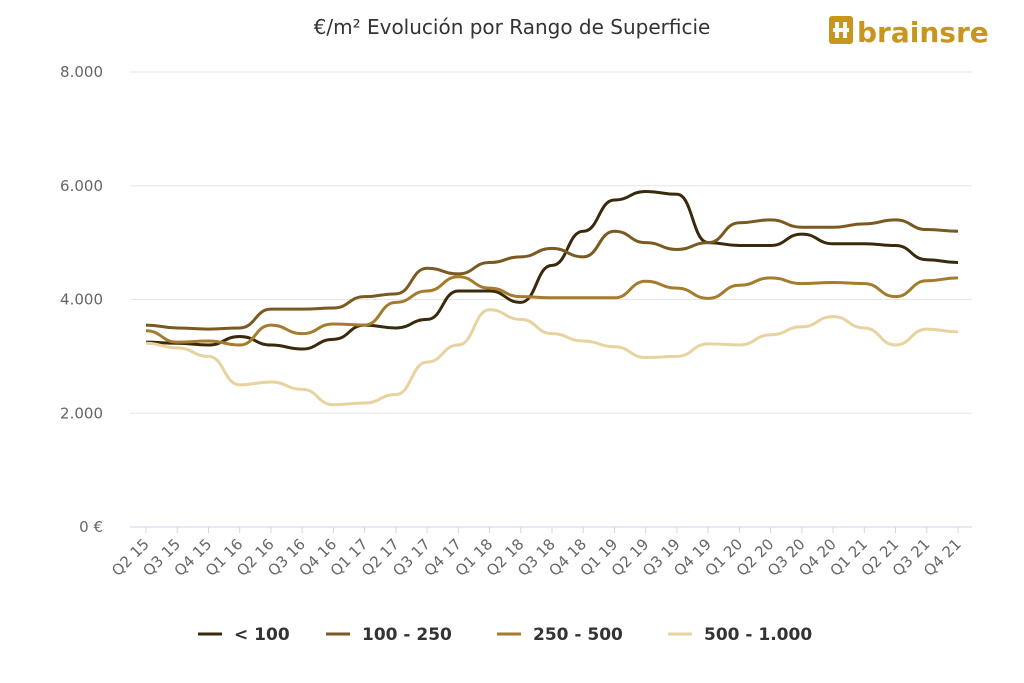 The image size is (1024, 683). What do you see at coordinates (923, 32) in the screenshot?
I see `logo: brainsre` at bounding box center [923, 32].